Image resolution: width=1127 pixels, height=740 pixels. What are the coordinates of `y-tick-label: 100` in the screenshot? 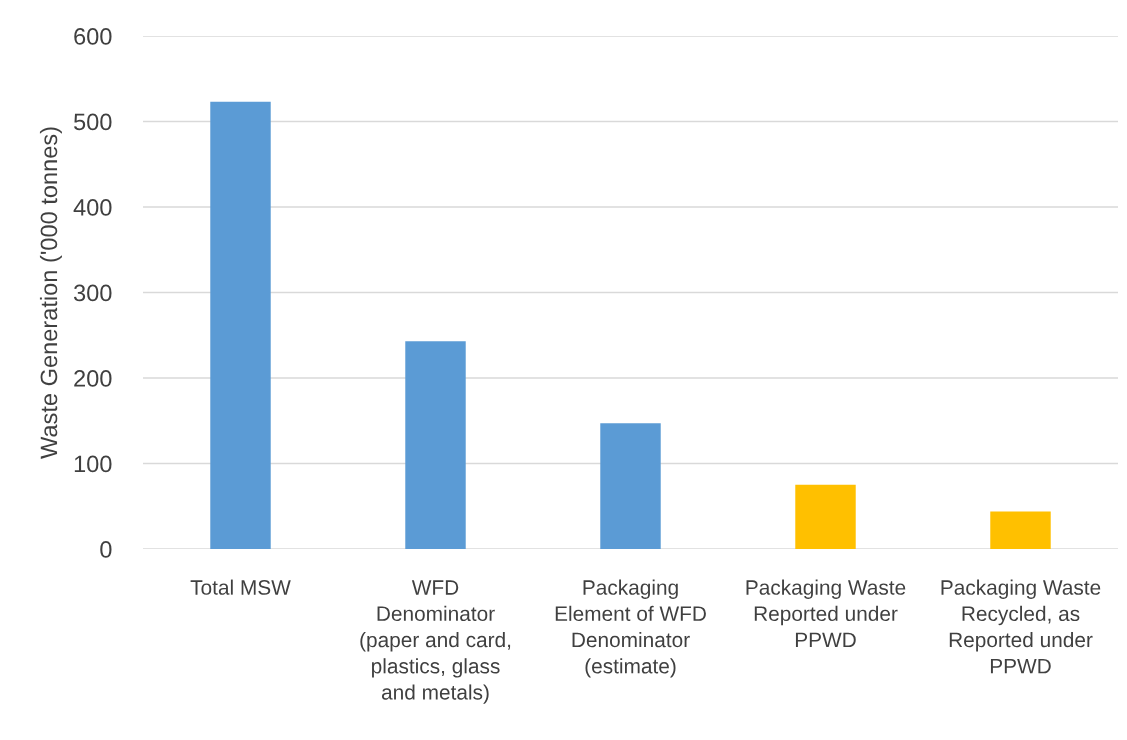 It's located at (93, 464).